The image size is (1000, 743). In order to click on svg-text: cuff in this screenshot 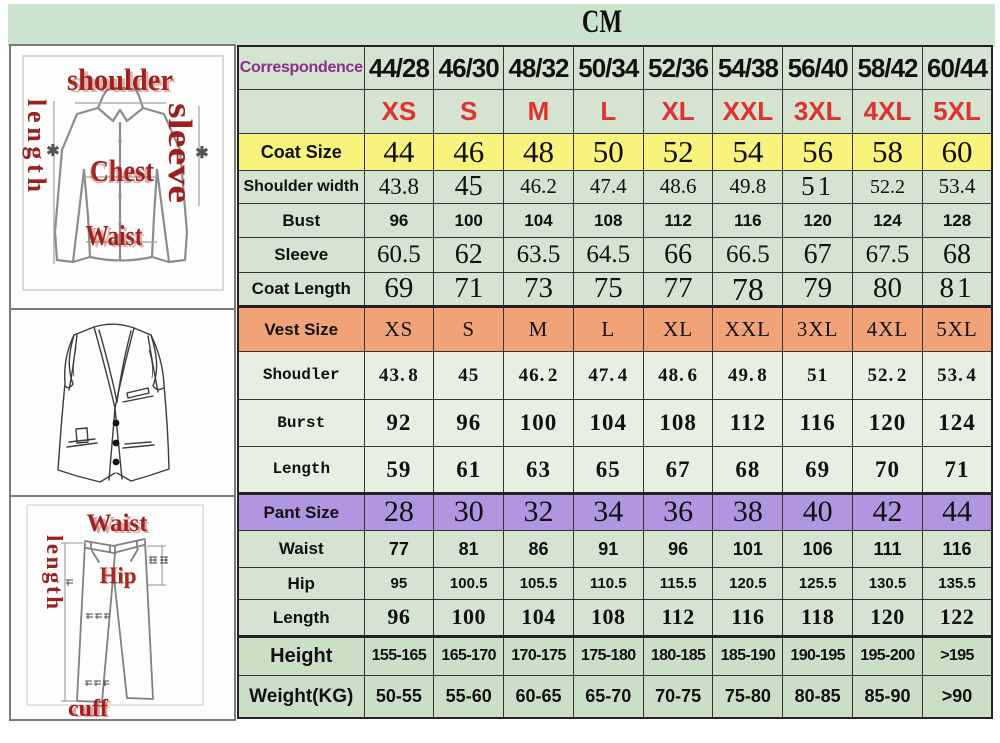, I will do `click(91, 707)`.